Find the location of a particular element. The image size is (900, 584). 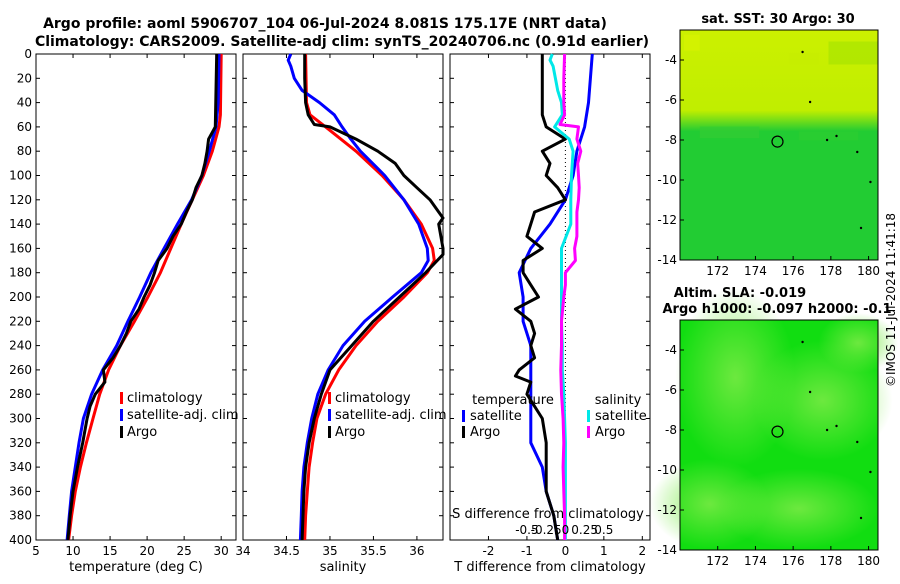

difference-series-t-satellite is located at coordinates (555, 297).